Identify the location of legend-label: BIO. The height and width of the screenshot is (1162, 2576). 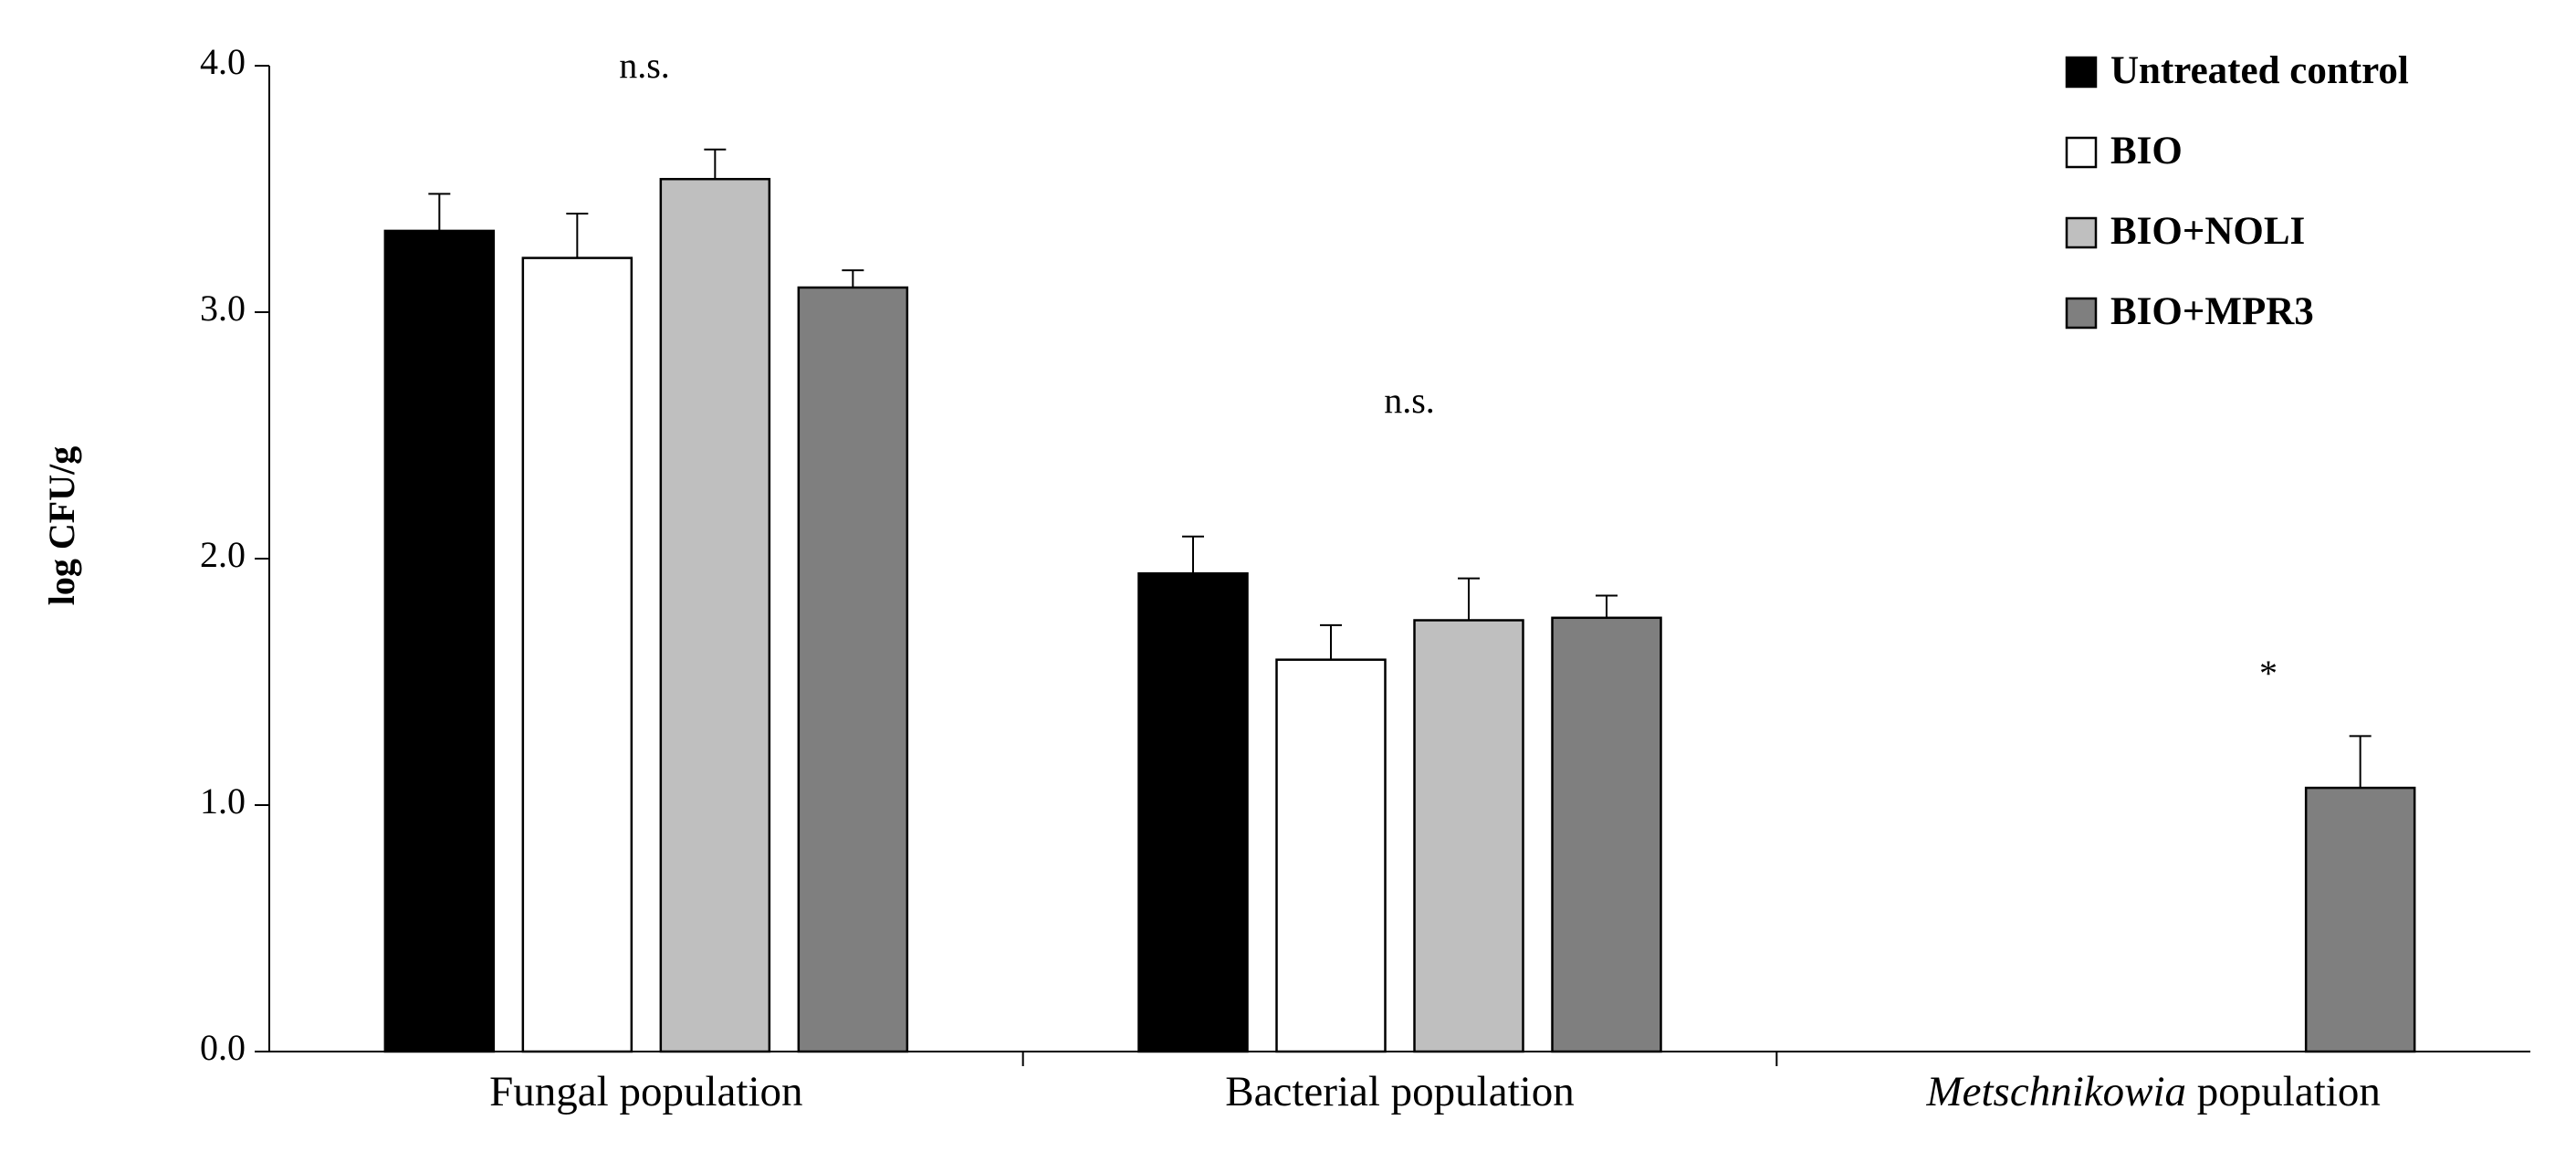
(2146, 151).